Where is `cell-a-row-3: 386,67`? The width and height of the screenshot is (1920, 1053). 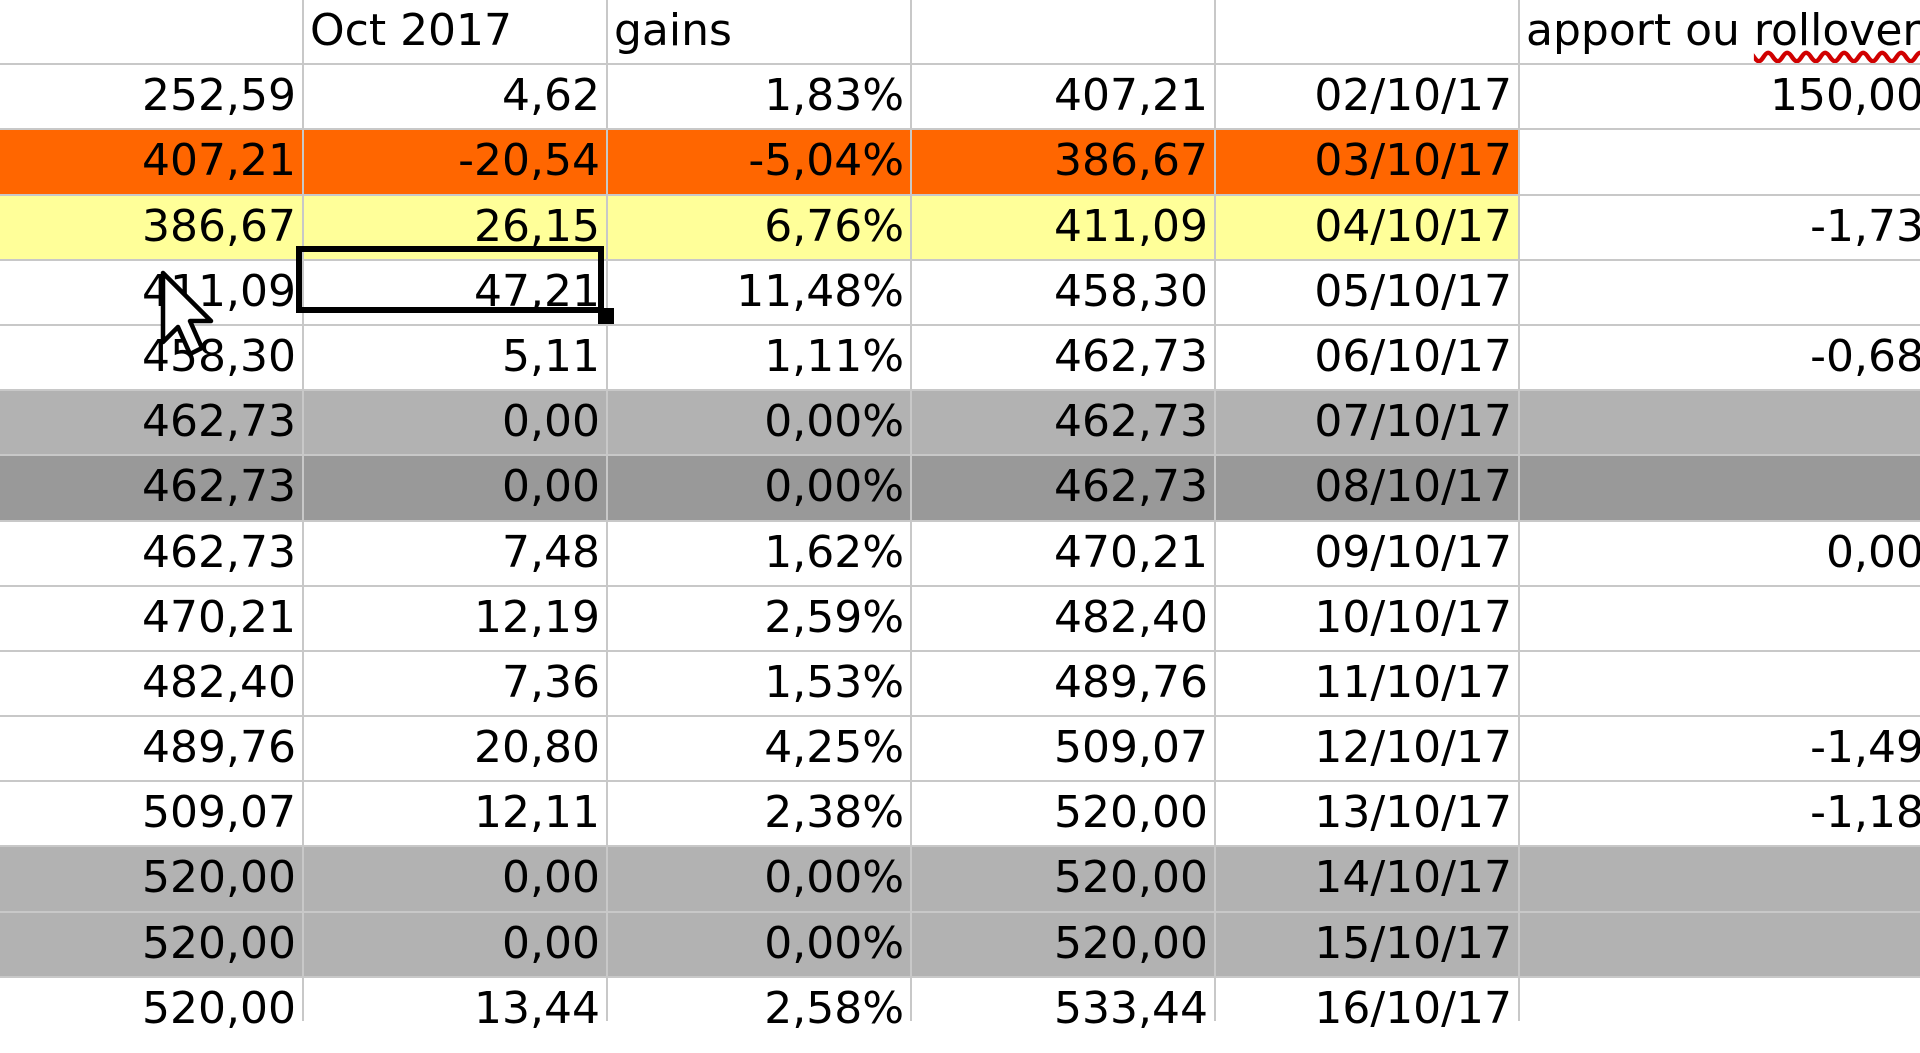 cell-a-row-3: 386,67 is located at coordinates (151, 227).